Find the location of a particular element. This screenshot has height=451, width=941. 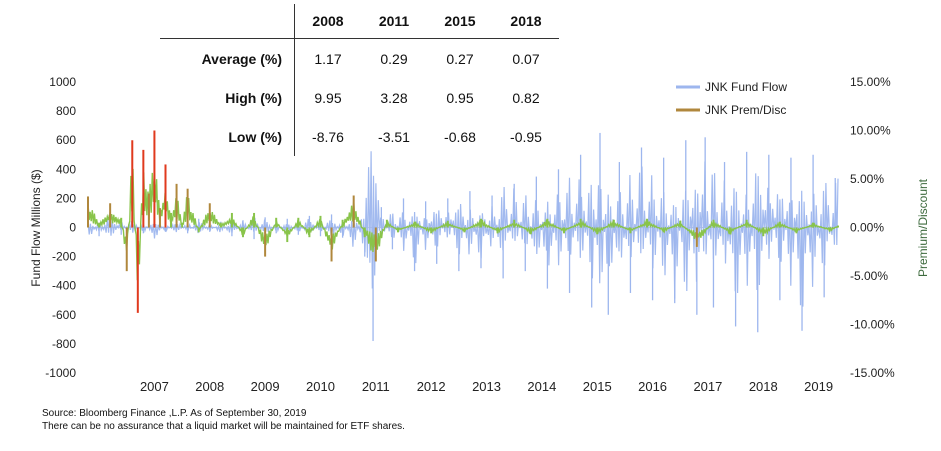

stats-cell: 9.95 is located at coordinates (328, 97).